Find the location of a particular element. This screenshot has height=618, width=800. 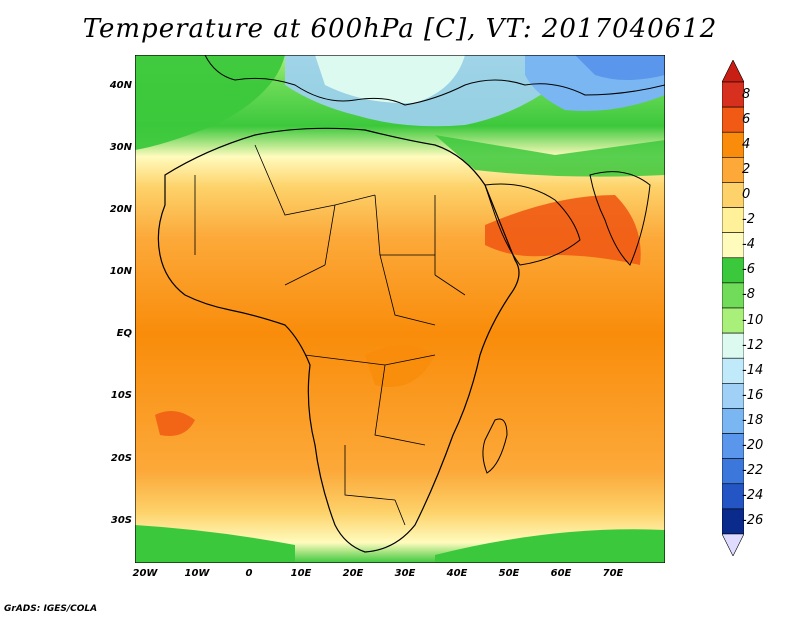

colorbar-bottom-arrow is located at coordinates (733, 544).